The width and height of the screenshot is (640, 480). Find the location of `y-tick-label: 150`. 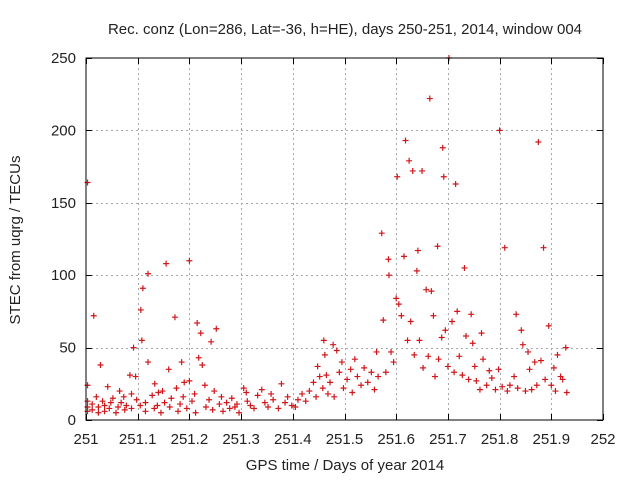

y-tick-label: 150 is located at coordinates (63, 203).